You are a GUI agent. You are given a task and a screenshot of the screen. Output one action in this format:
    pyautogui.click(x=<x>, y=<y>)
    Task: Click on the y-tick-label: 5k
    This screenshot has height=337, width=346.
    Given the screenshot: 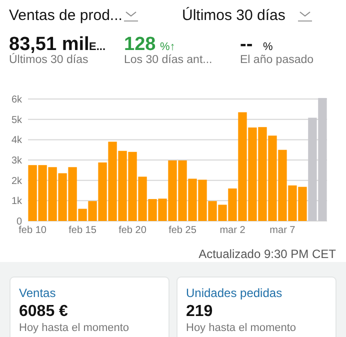 What is the action you would take?
    pyautogui.click(x=17, y=120)
    